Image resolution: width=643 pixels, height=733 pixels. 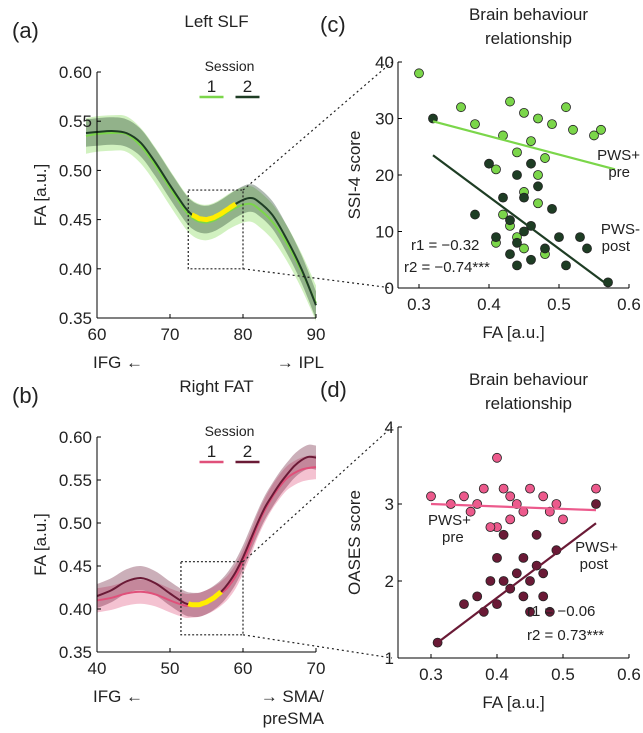 What do you see at coordinates (216, 21) in the screenshot?
I see `panel-title: Left SLF` at bounding box center [216, 21].